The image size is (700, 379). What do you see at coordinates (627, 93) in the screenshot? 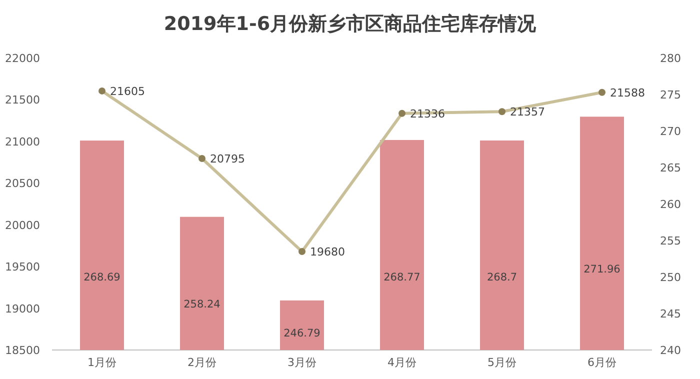
I see `data-label: 21588` at bounding box center [627, 93].